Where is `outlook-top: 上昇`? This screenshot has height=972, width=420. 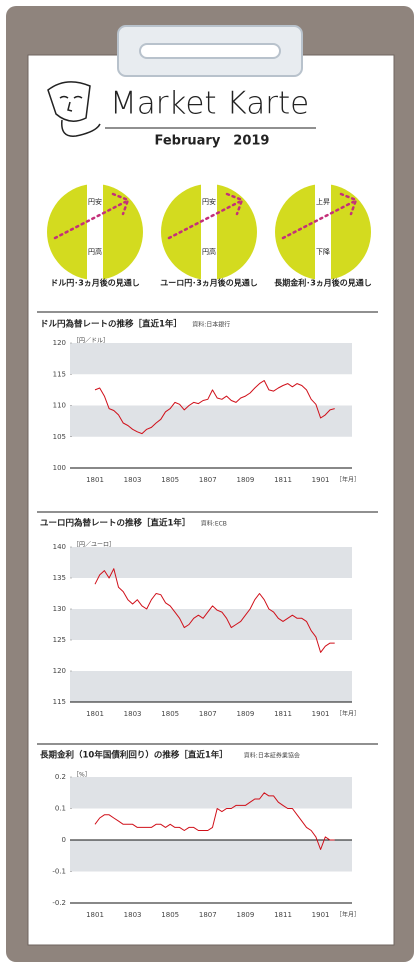 outlook-top: 上昇 is located at coordinates (323, 201).